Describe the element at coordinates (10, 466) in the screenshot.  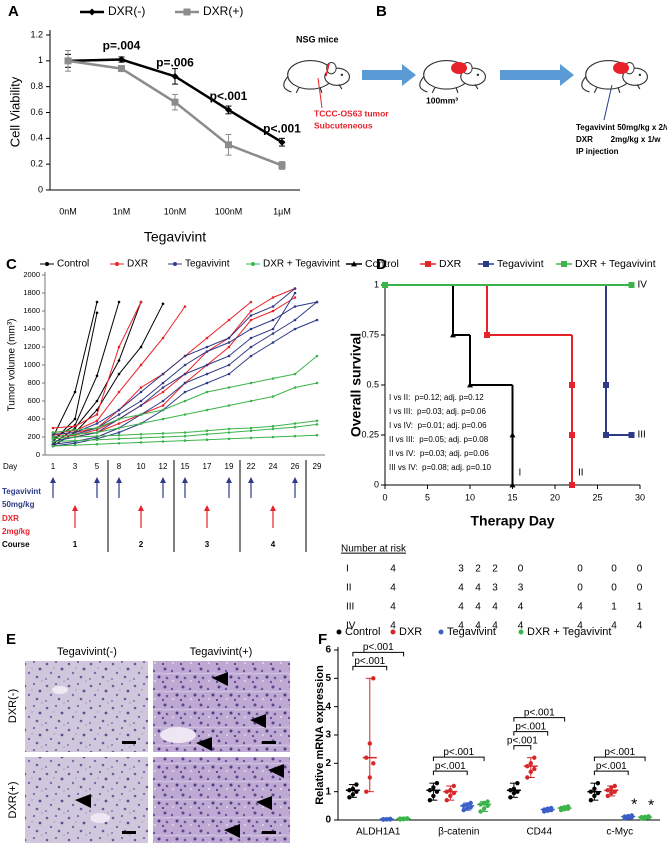
I see `x-axis-label: Day` at that location.